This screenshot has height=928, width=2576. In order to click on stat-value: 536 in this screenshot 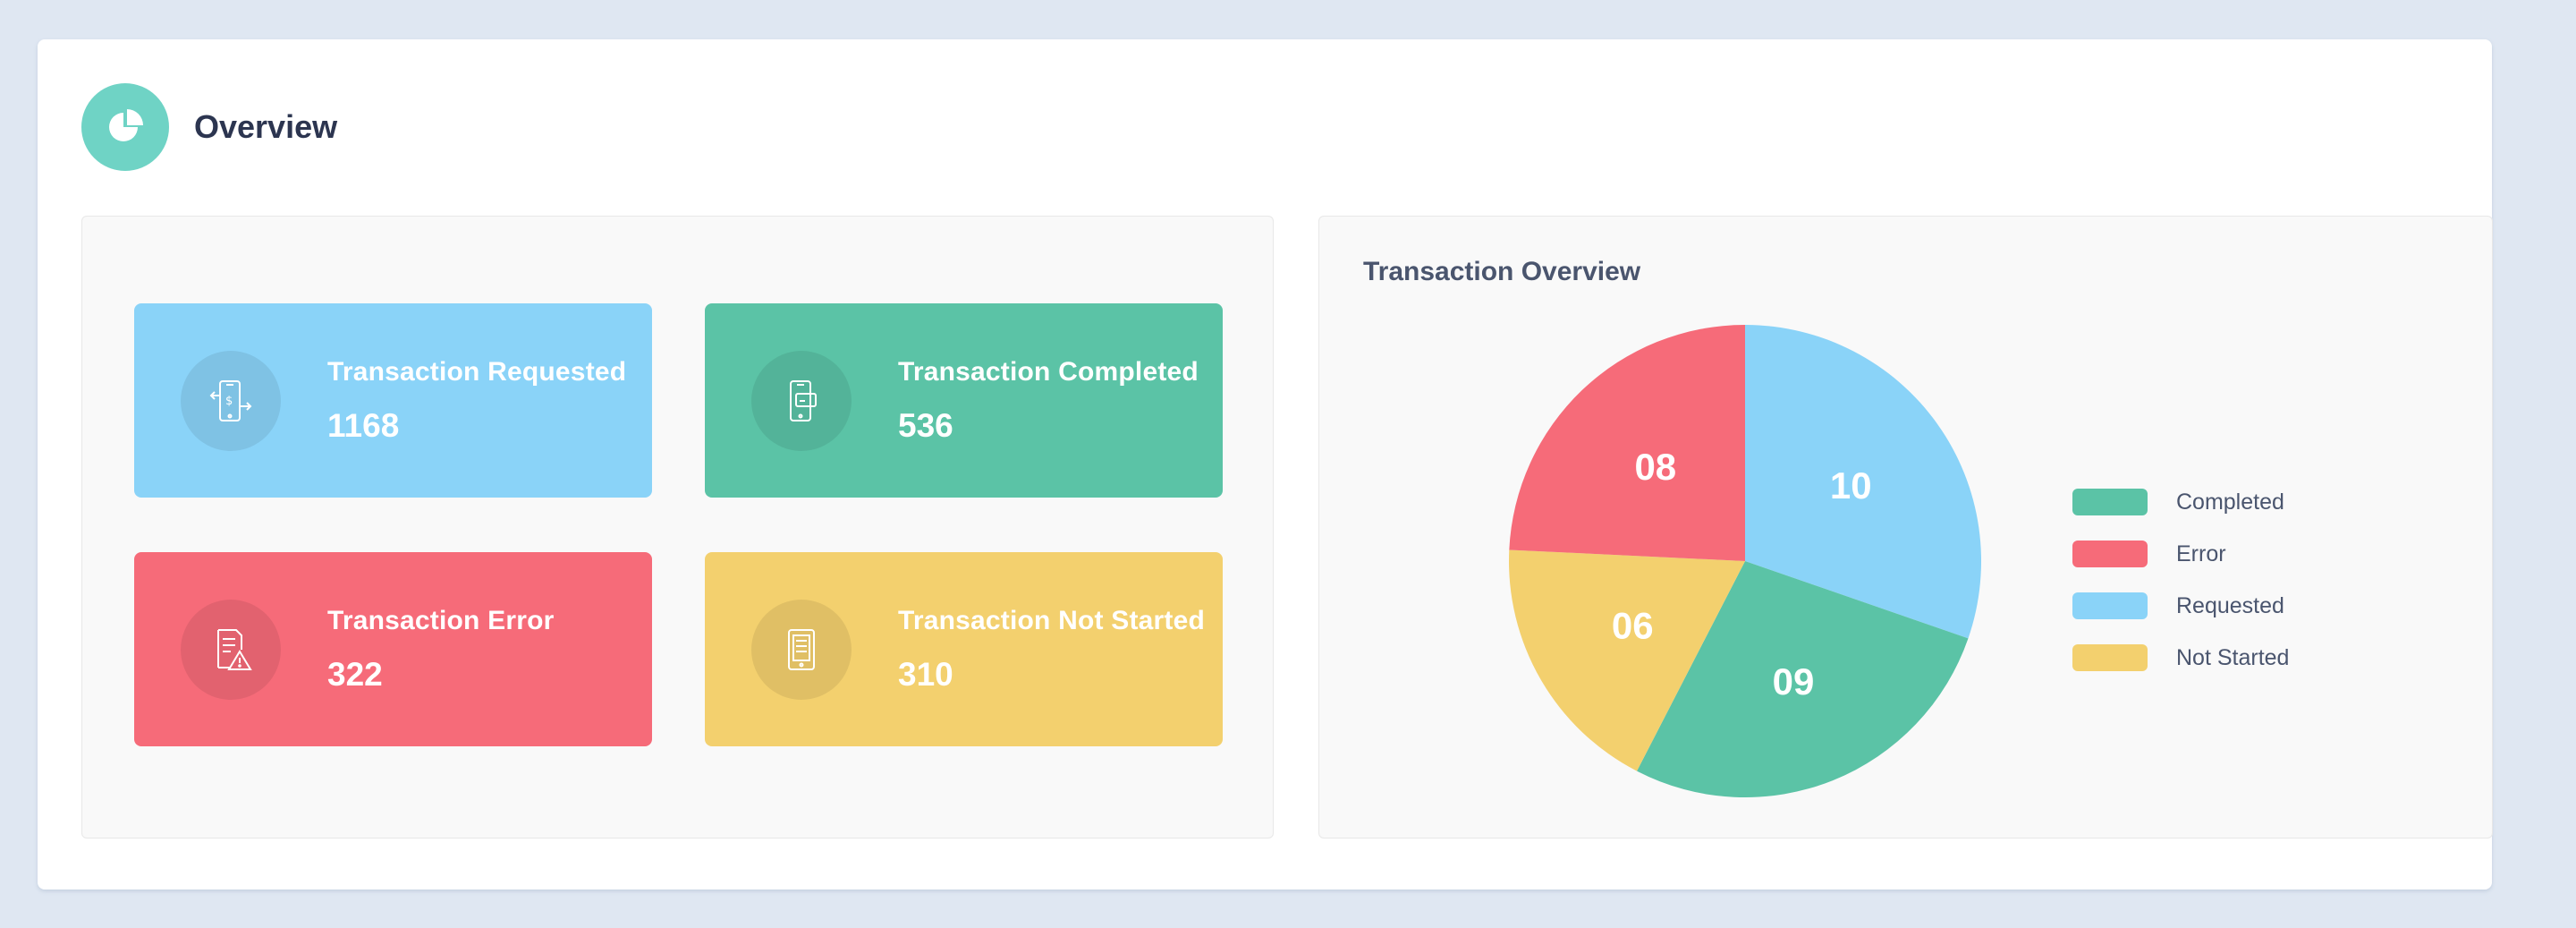, I will do `click(925, 425)`.